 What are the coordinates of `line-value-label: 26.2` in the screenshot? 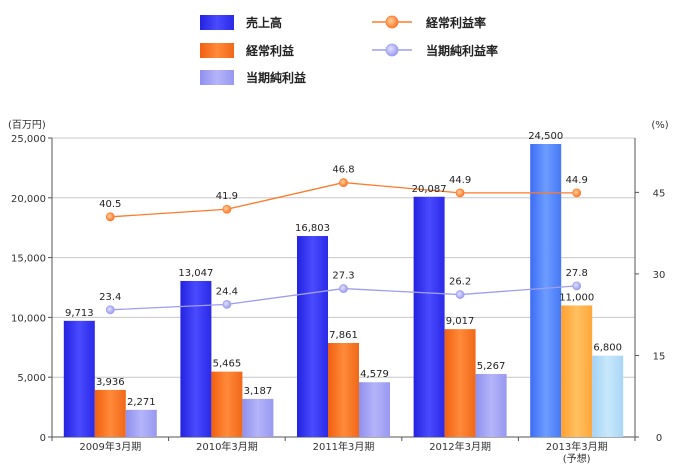 It's located at (460, 282).